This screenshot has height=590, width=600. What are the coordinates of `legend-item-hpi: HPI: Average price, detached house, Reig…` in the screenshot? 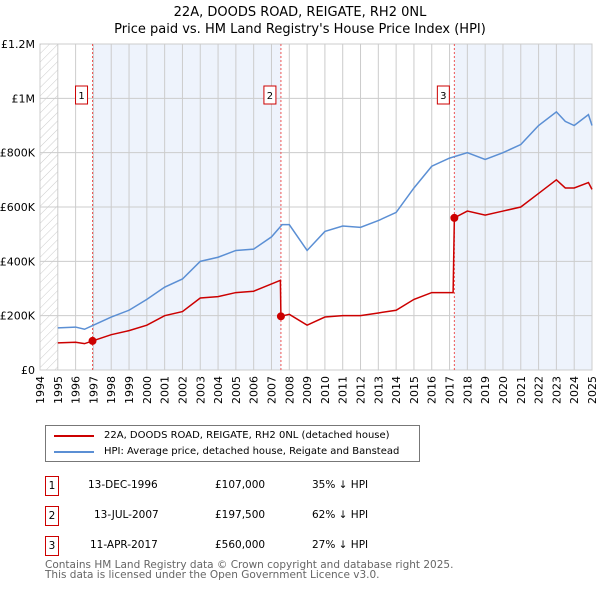 It's located at (226, 451).